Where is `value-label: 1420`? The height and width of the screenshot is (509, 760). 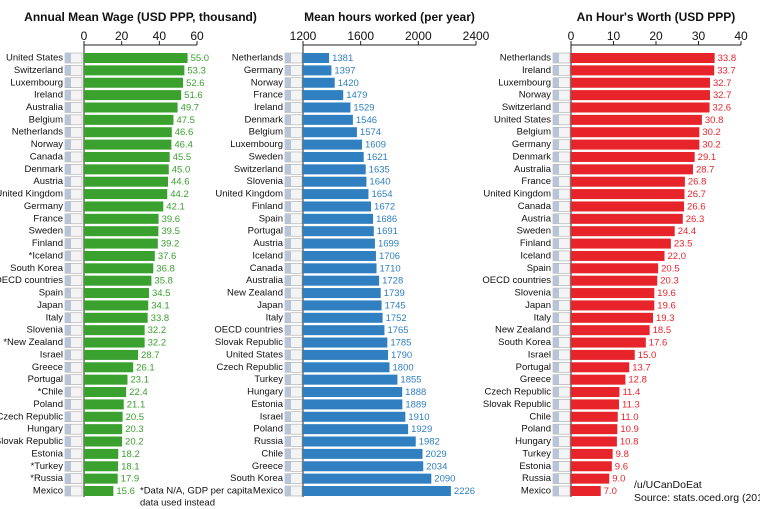
value-label: 1420 is located at coordinates (348, 83).